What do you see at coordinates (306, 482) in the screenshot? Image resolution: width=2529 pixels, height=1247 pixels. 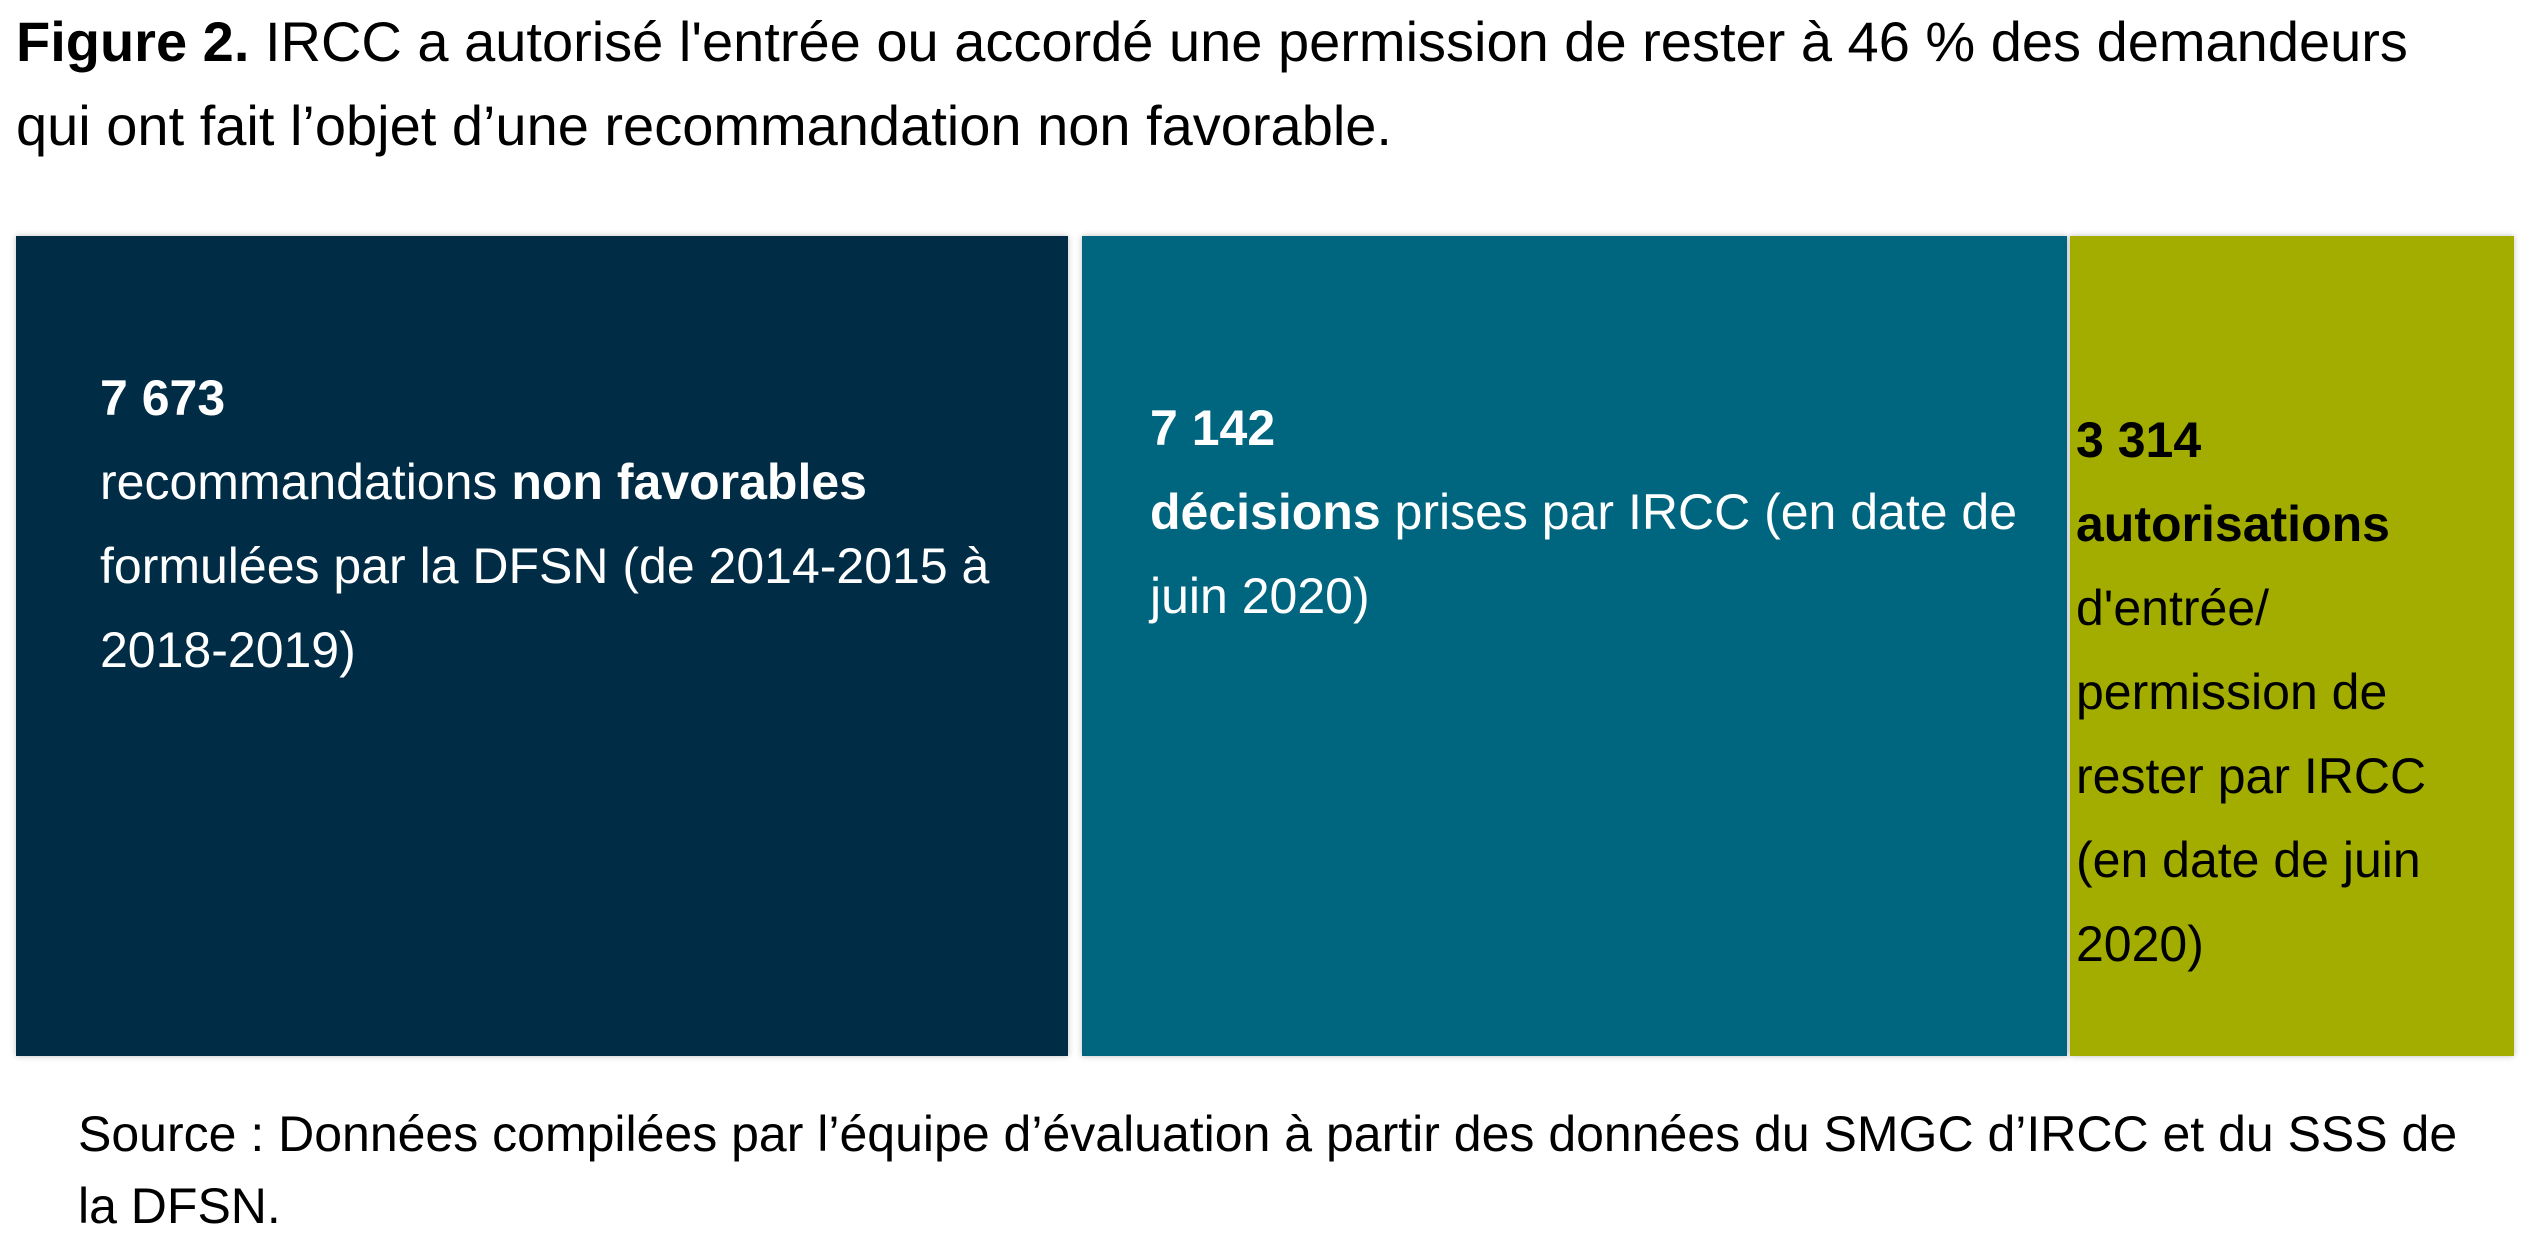 I see `block-1-pre: recommandations` at bounding box center [306, 482].